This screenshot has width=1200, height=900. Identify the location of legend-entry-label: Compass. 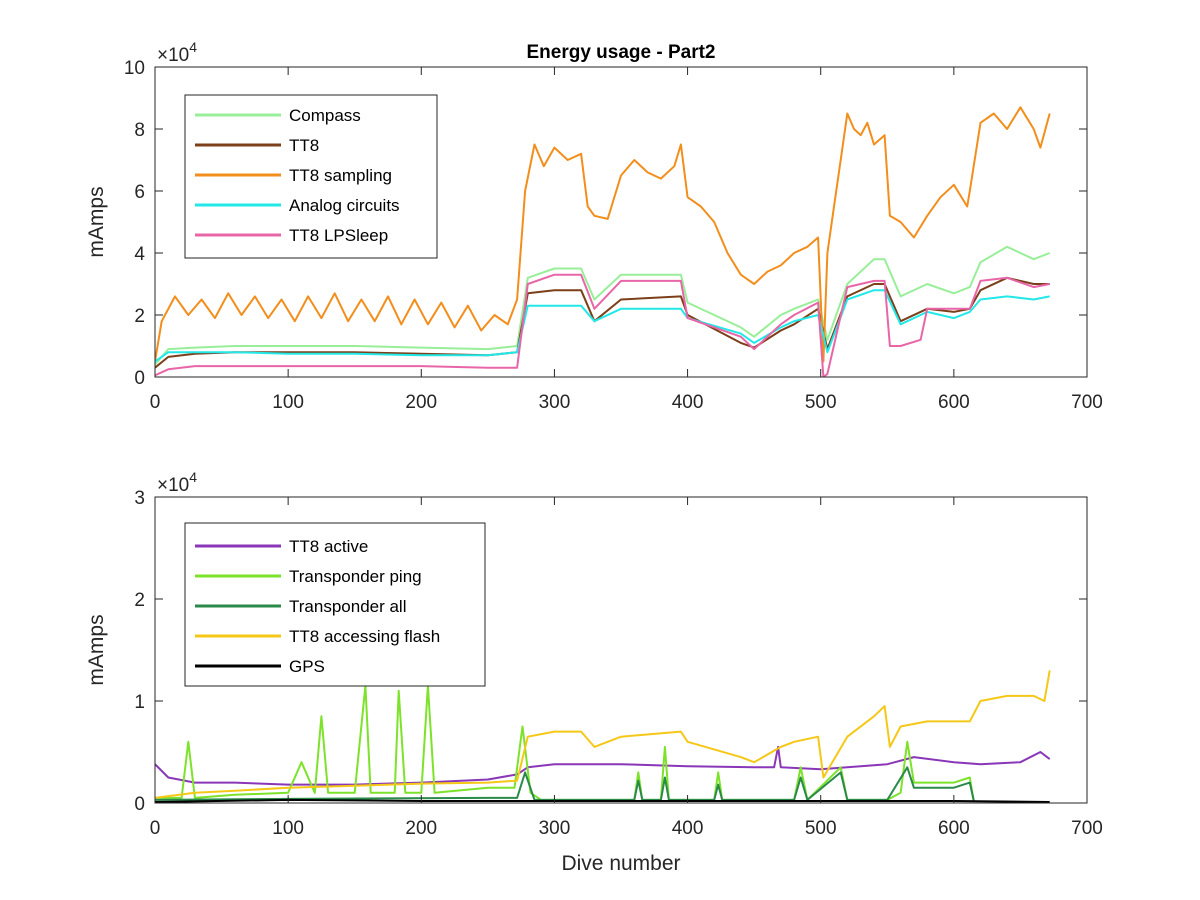
(325, 115).